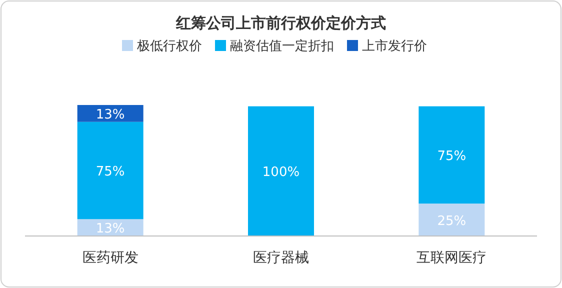  What do you see at coordinates (394, 46) in the screenshot?
I see `legend-label: 上市发行价` at bounding box center [394, 46].